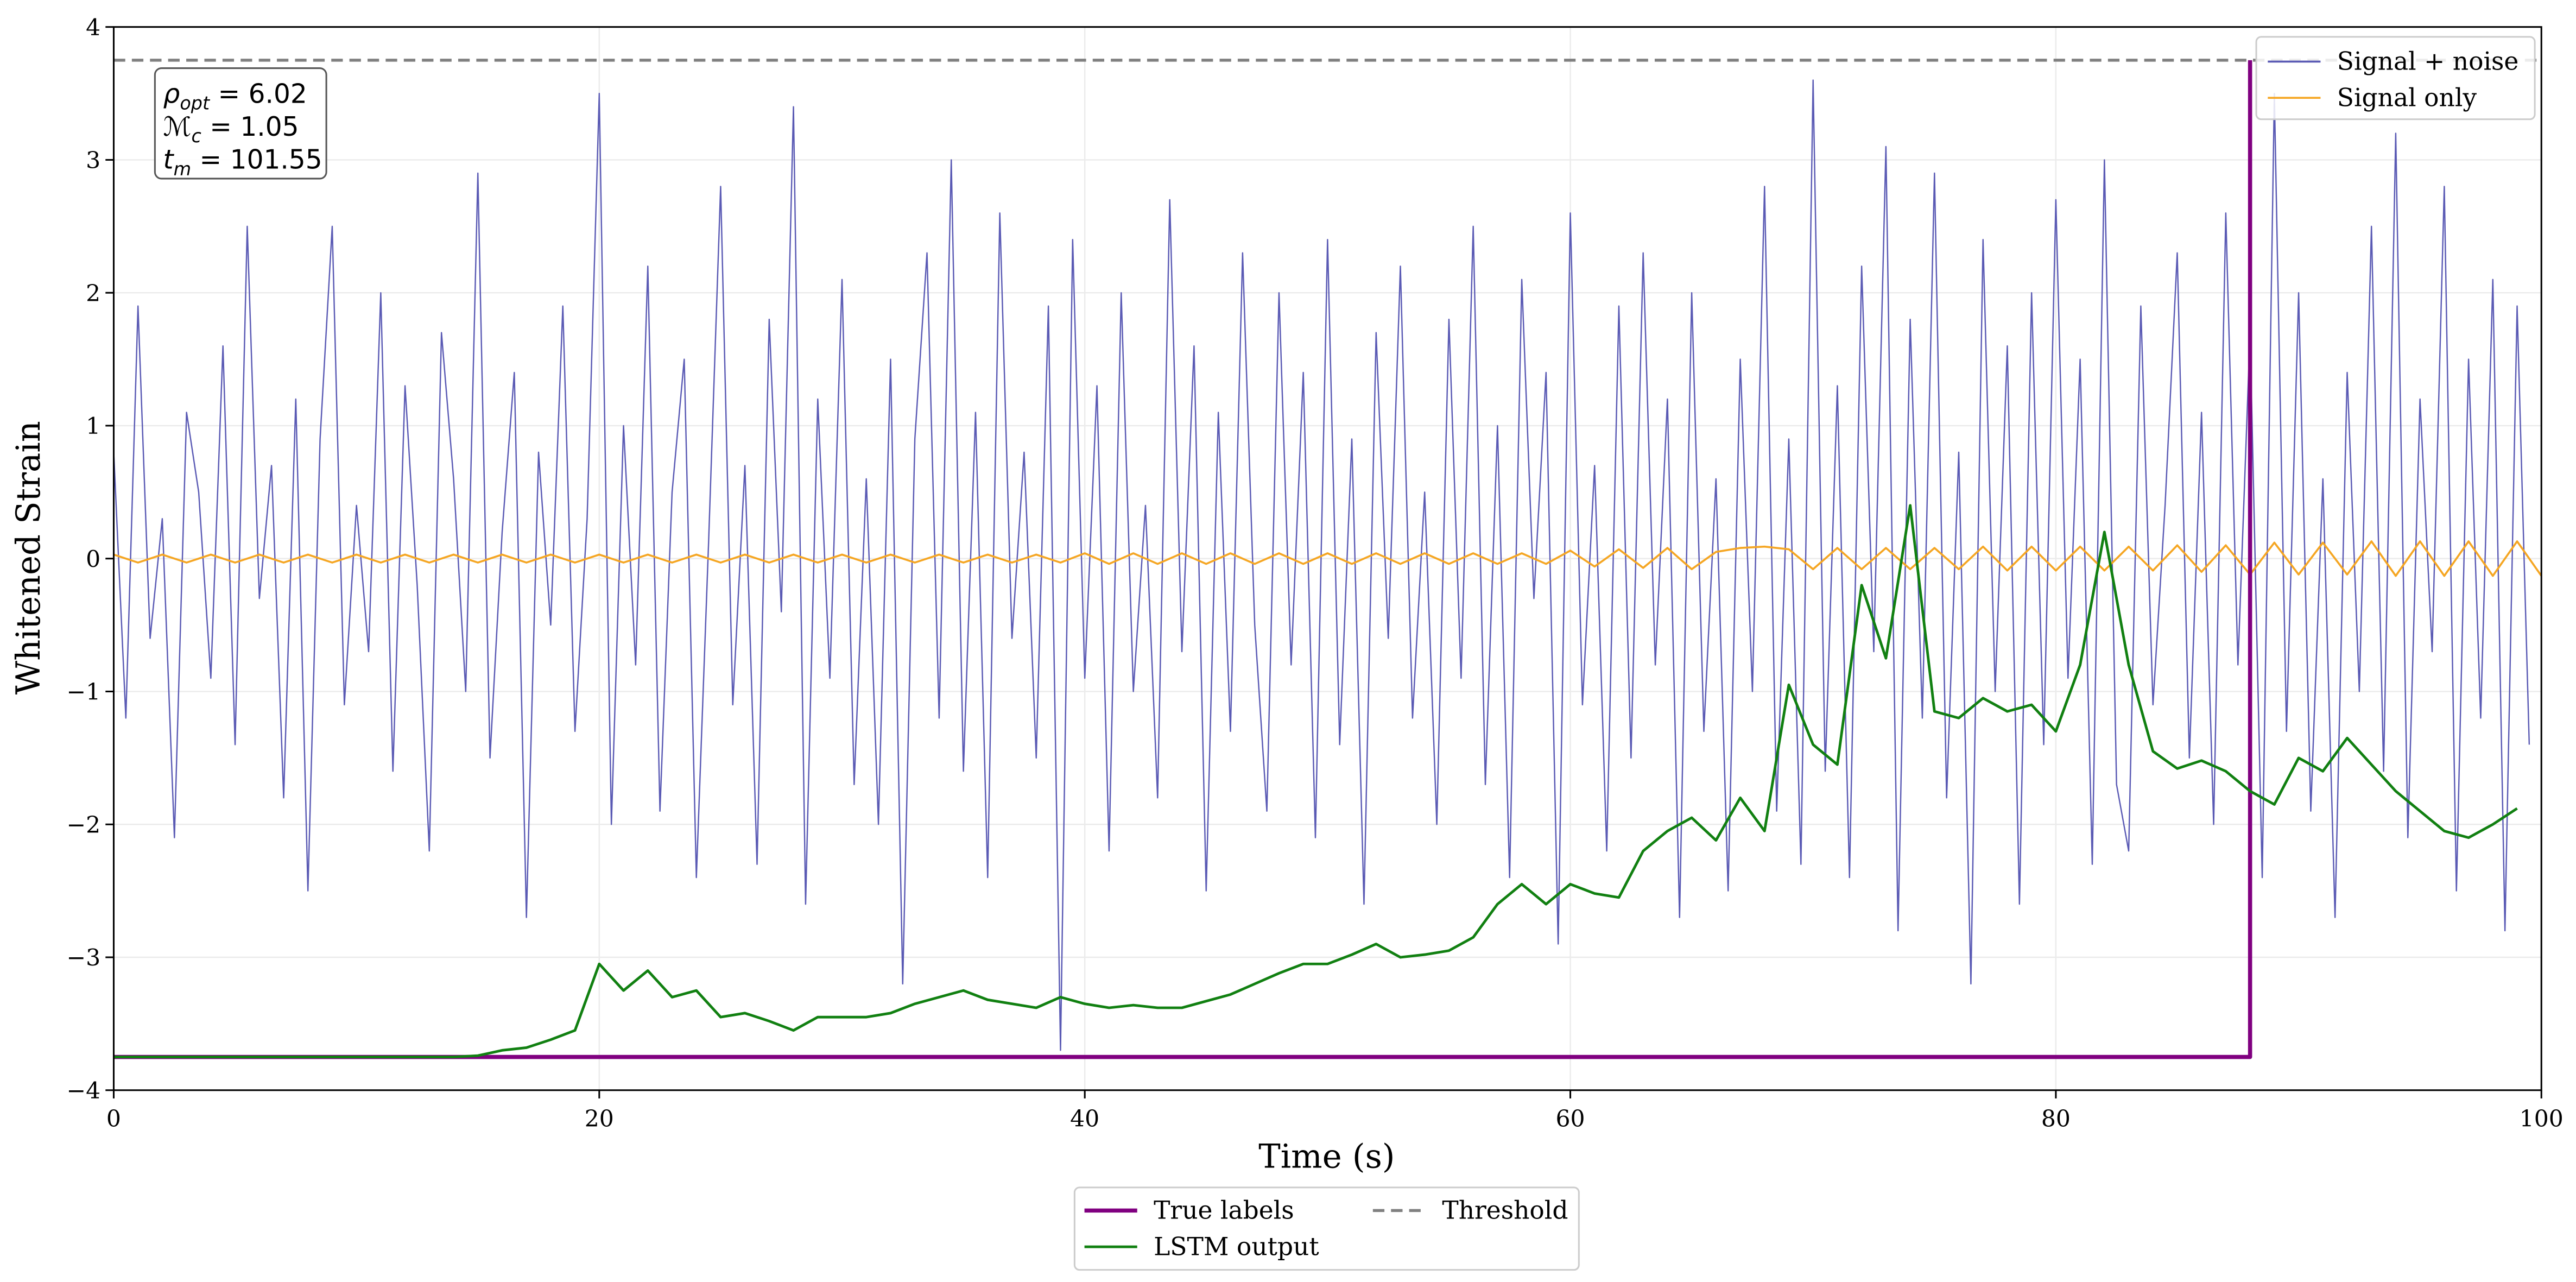 This screenshot has height=1282, width=2576. What do you see at coordinates (1236, 1246) in the screenshot?
I see `legend-label: LSTM output` at bounding box center [1236, 1246].